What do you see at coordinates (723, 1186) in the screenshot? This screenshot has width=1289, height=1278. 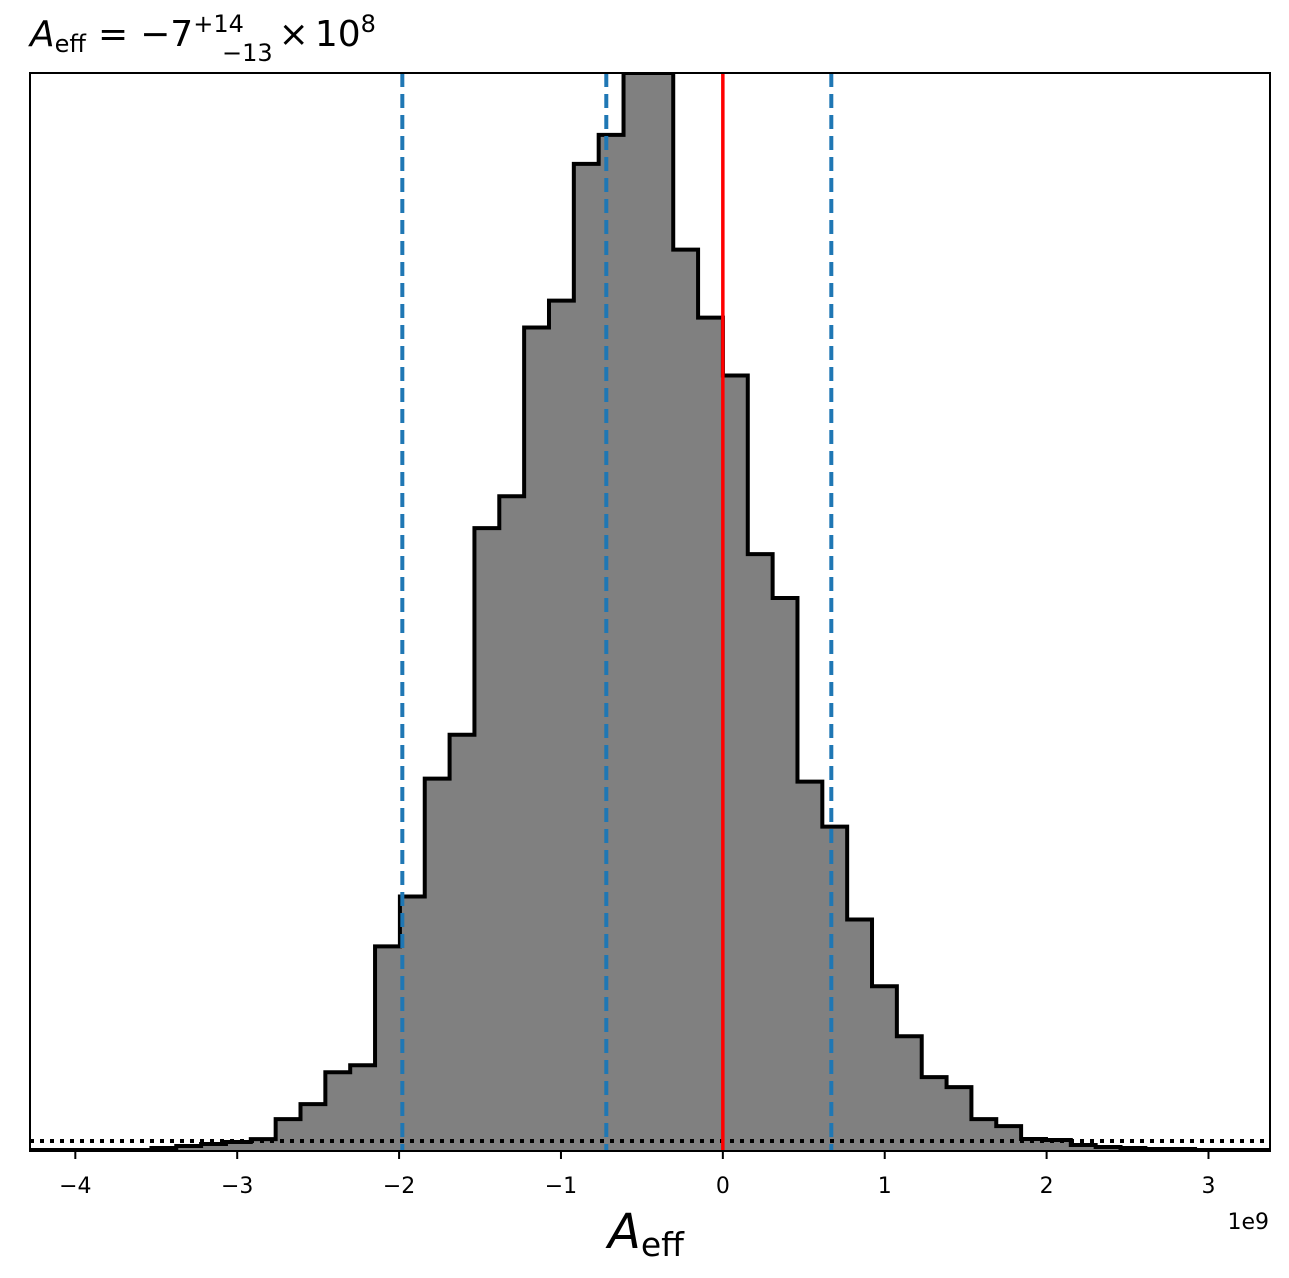 I see `x-tick-label: 0` at bounding box center [723, 1186].